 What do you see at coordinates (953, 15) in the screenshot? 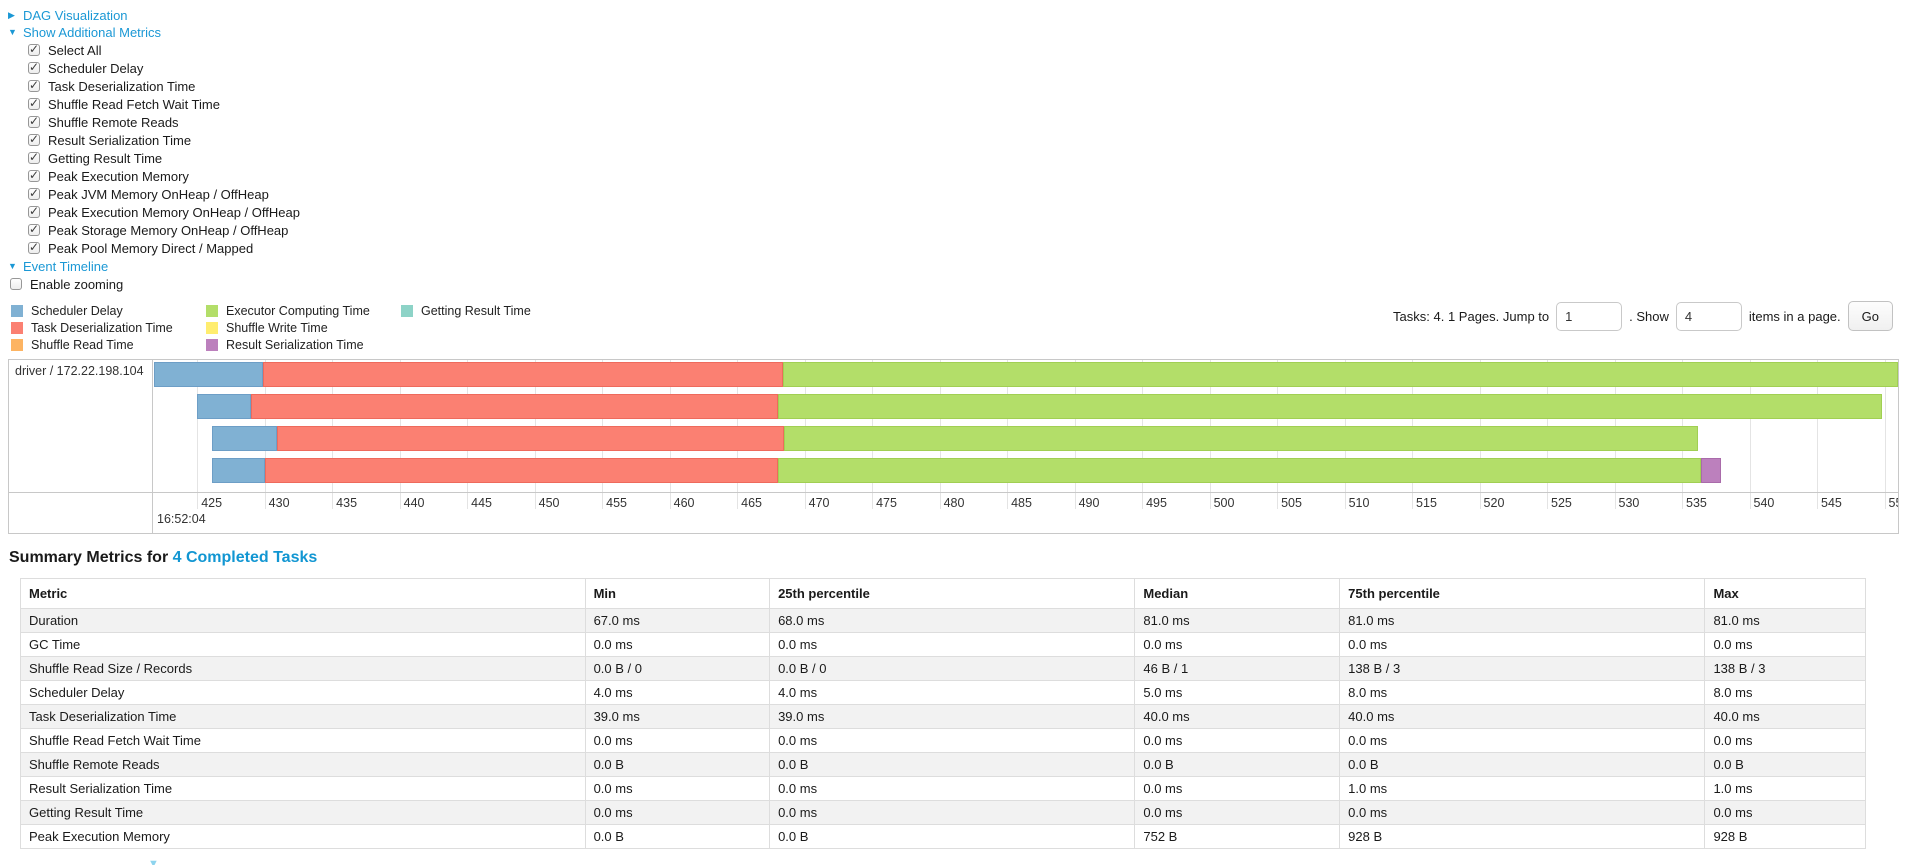
I see `dag-visualization-toggle: ▶ DAG Visualization` at bounding box center [953, 15].